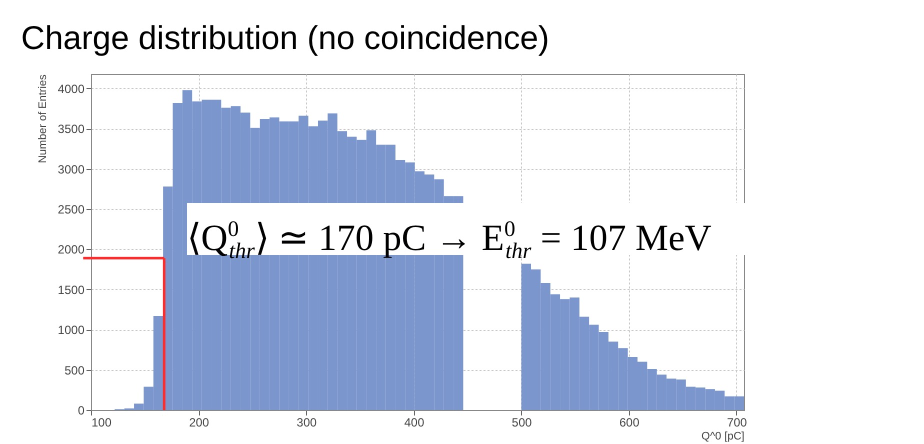 The width and height of the screenshot is (924, 444). I want to click on y-tick-label: 3000, so click(71, 169).